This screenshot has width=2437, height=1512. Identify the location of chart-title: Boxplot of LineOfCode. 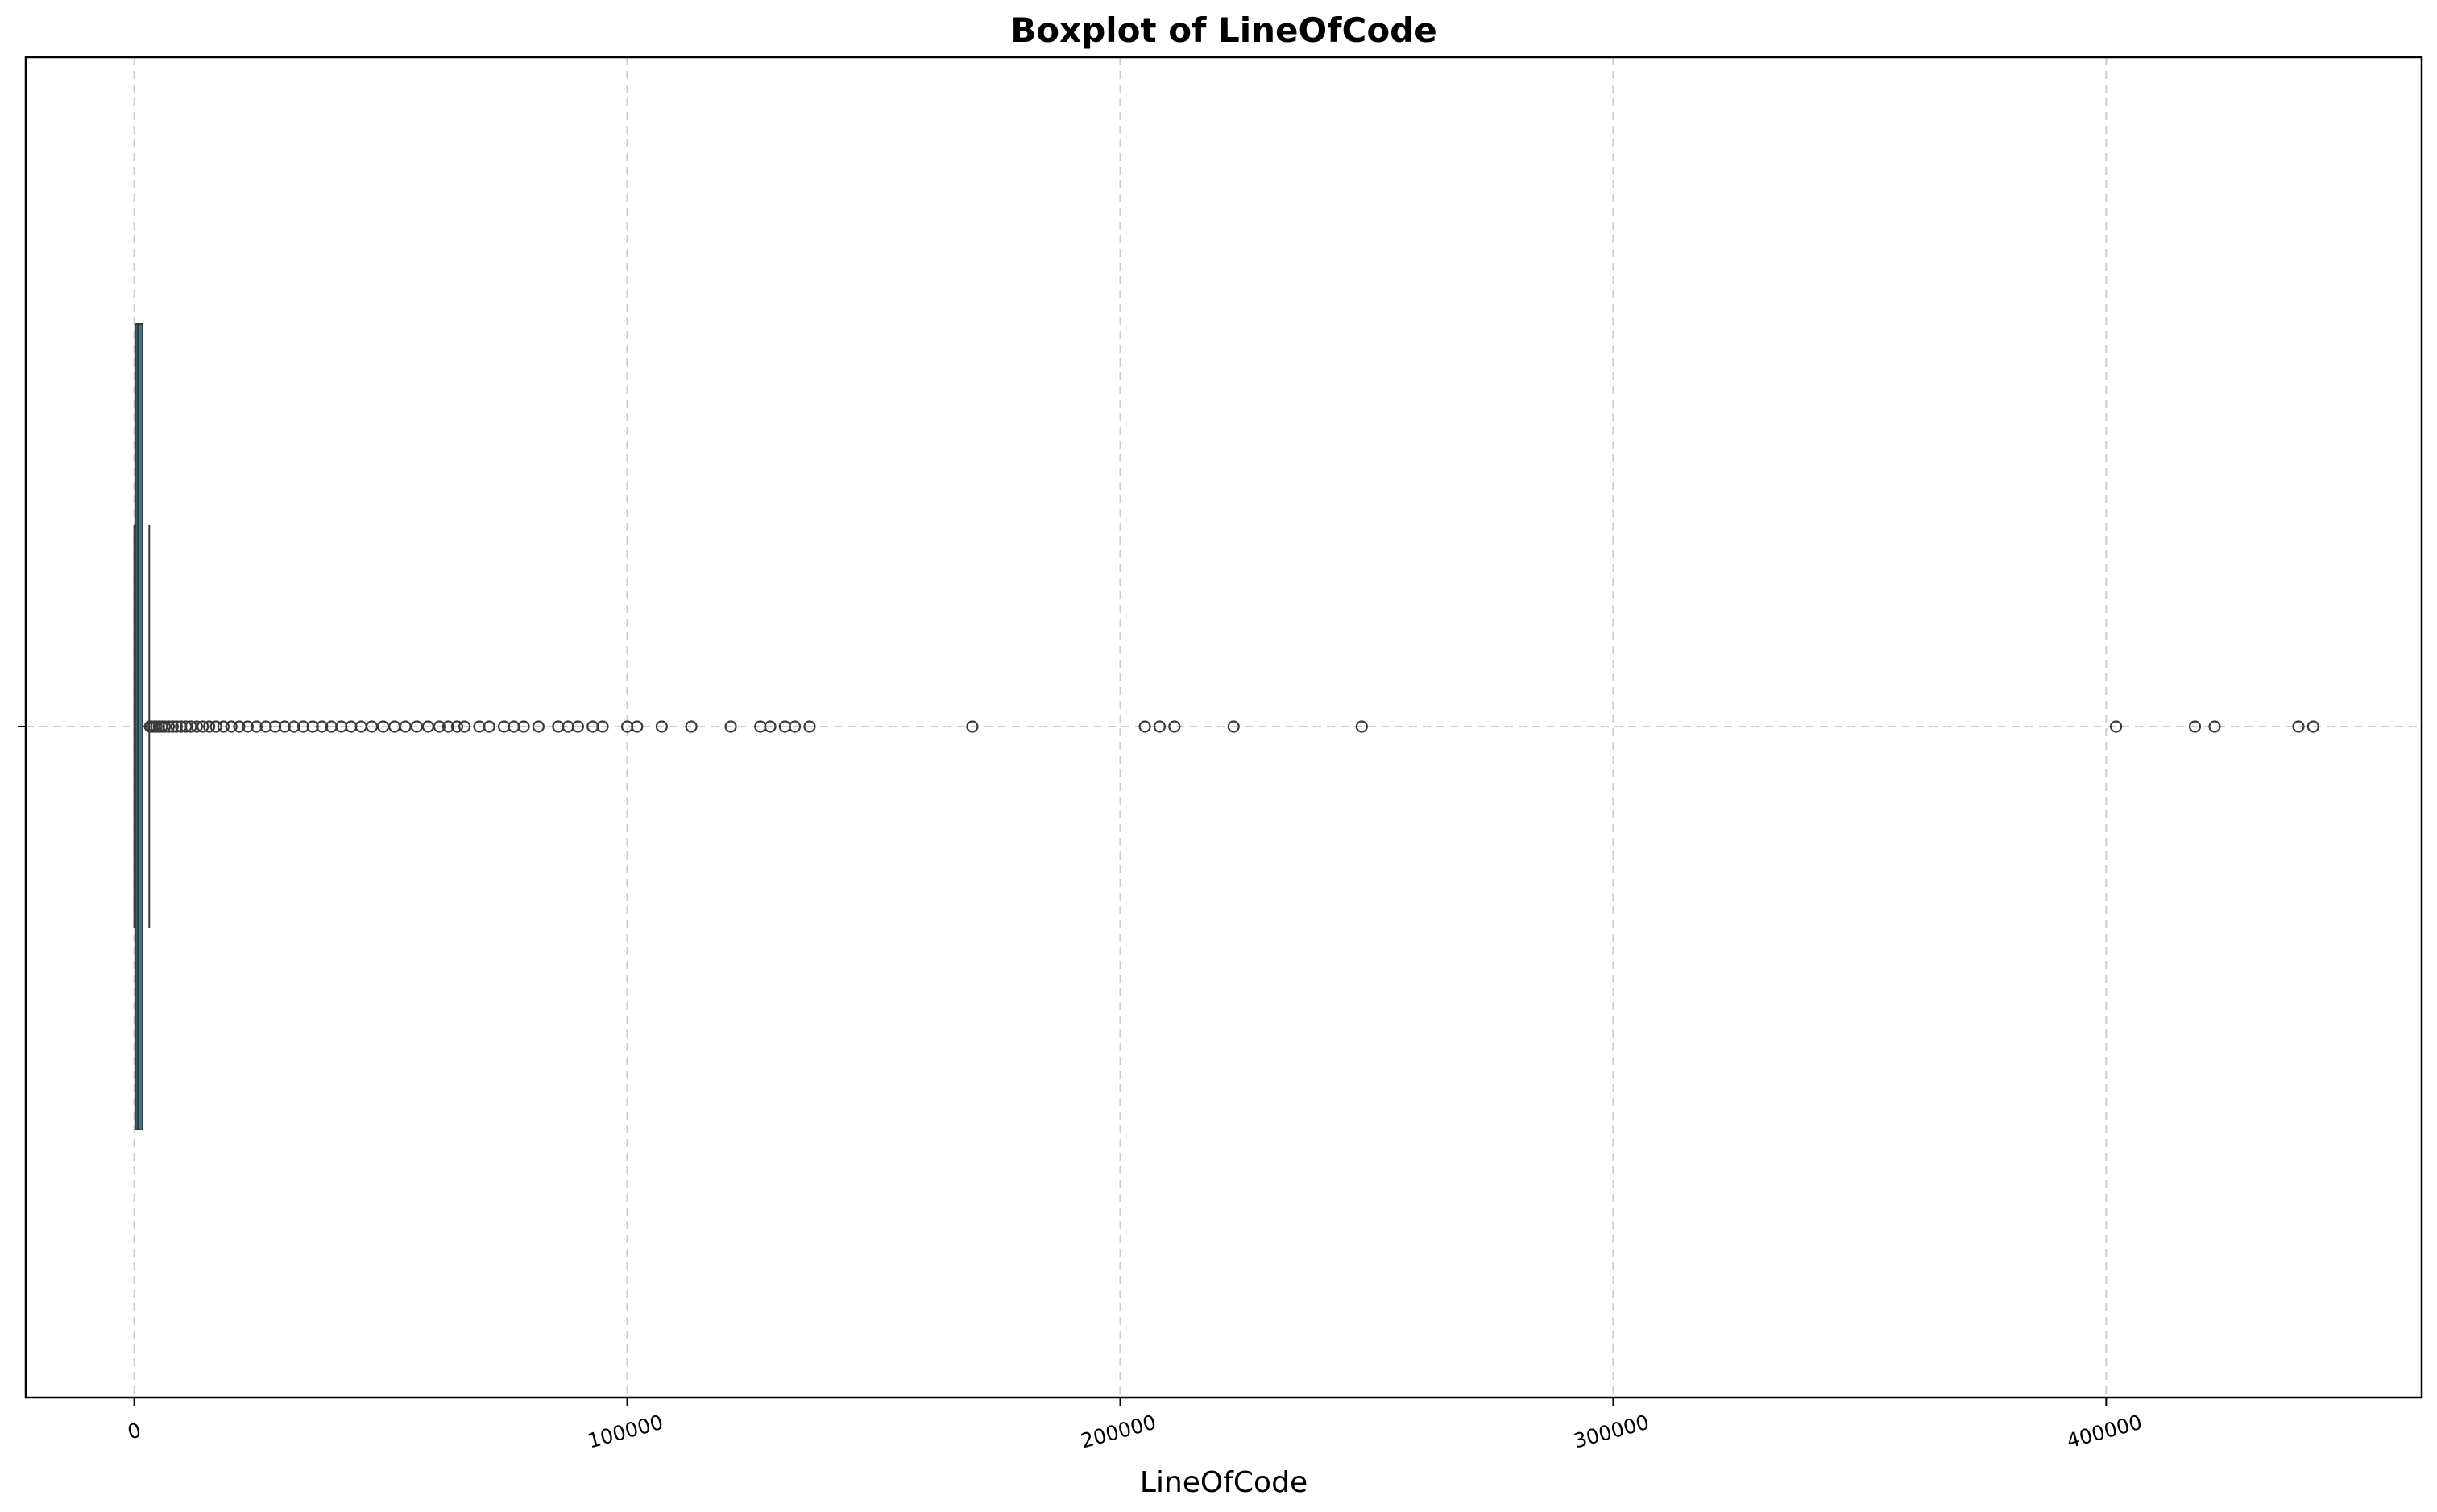
(1223, 30).